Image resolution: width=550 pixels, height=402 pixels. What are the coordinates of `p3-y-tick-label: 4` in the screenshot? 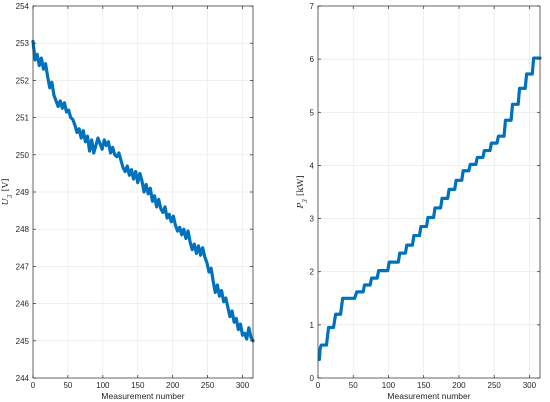 It's located at (312, 165).